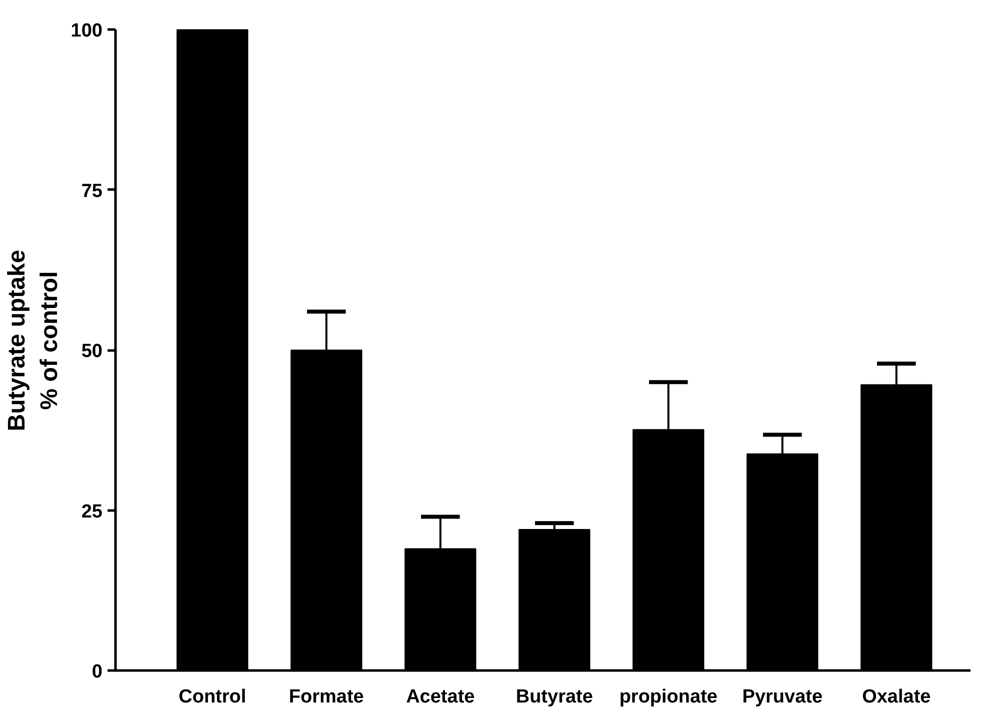  I want to click on y-axis-title: Butyrate uptake % of control, so click(33, 341).